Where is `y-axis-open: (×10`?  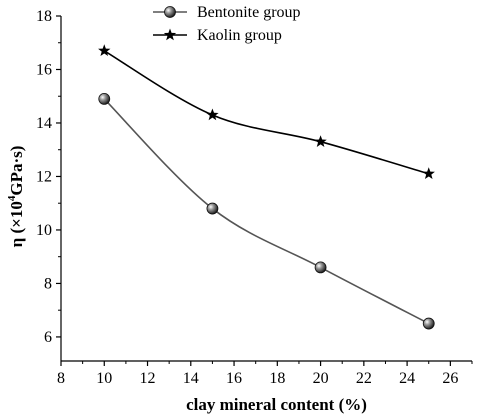
y-axis-open: (×10 is located at coordinates (16, 219).